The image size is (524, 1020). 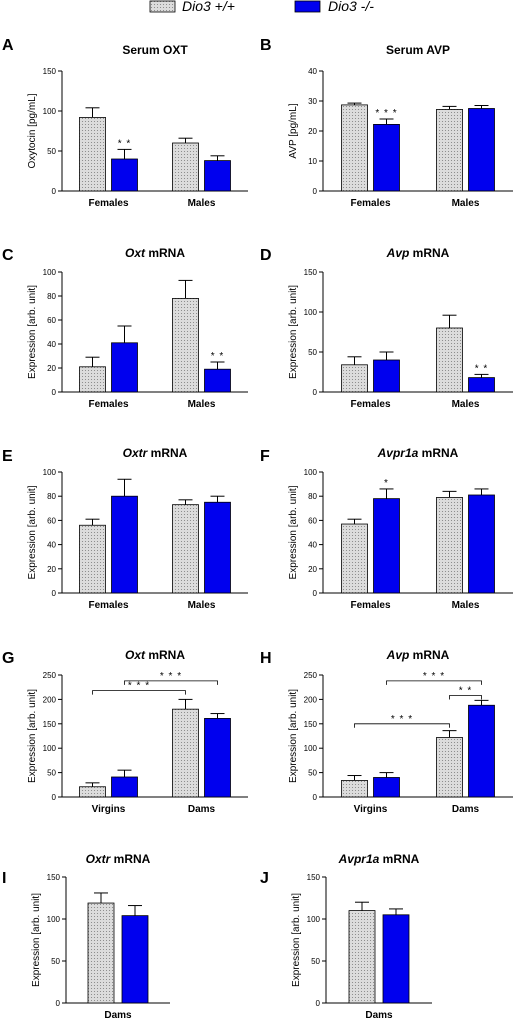 I want to click on legend-swatch-wt, so click(x=162, y=6).